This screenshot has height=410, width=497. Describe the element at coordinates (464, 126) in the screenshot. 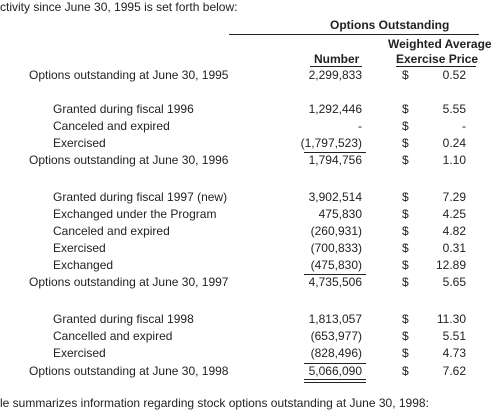

I see `row-price: -` at that location.